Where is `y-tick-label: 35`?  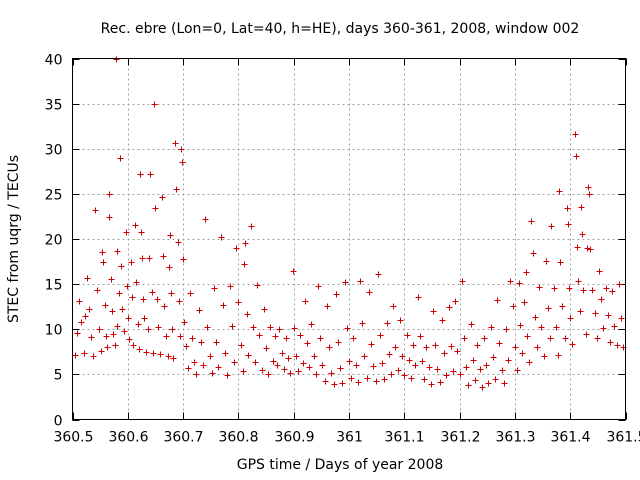
y-tick-label: 35 is located at coordinates (54, 106).